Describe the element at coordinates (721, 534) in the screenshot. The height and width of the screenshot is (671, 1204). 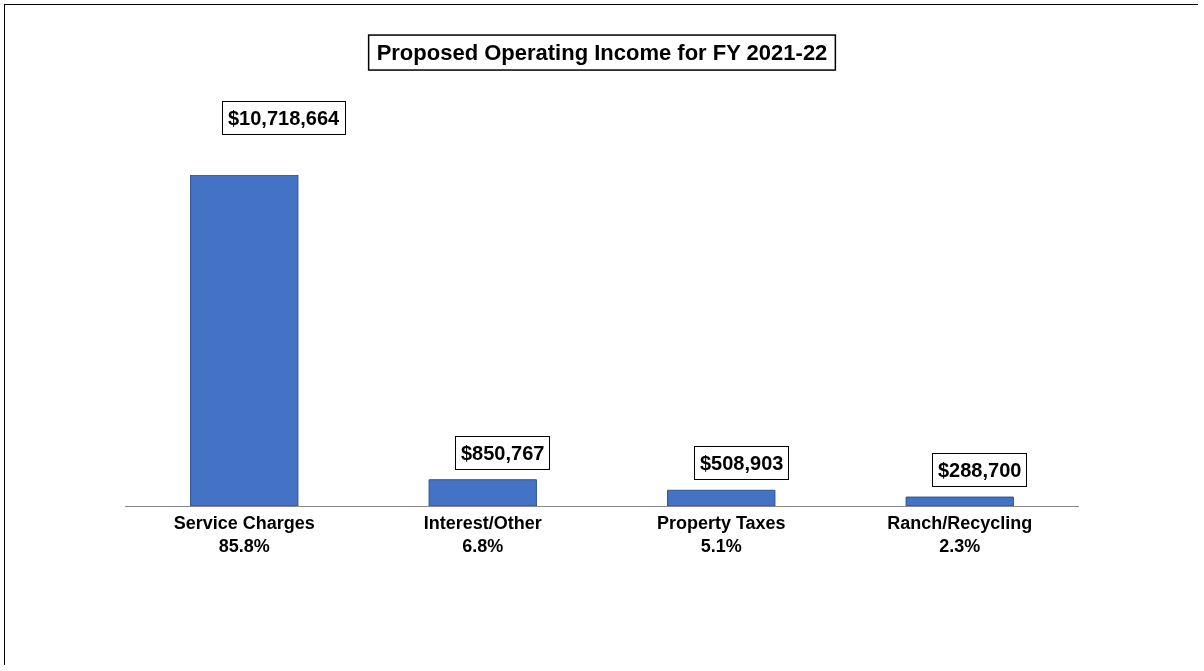
I see `x-tick-label: Property Taxes 5.1%` at that location.